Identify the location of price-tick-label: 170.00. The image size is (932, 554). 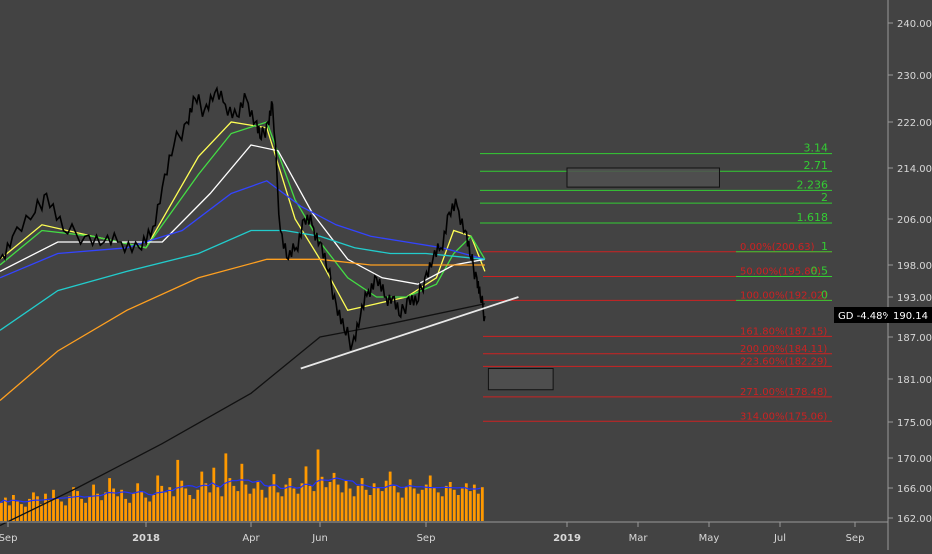
(914, 459).